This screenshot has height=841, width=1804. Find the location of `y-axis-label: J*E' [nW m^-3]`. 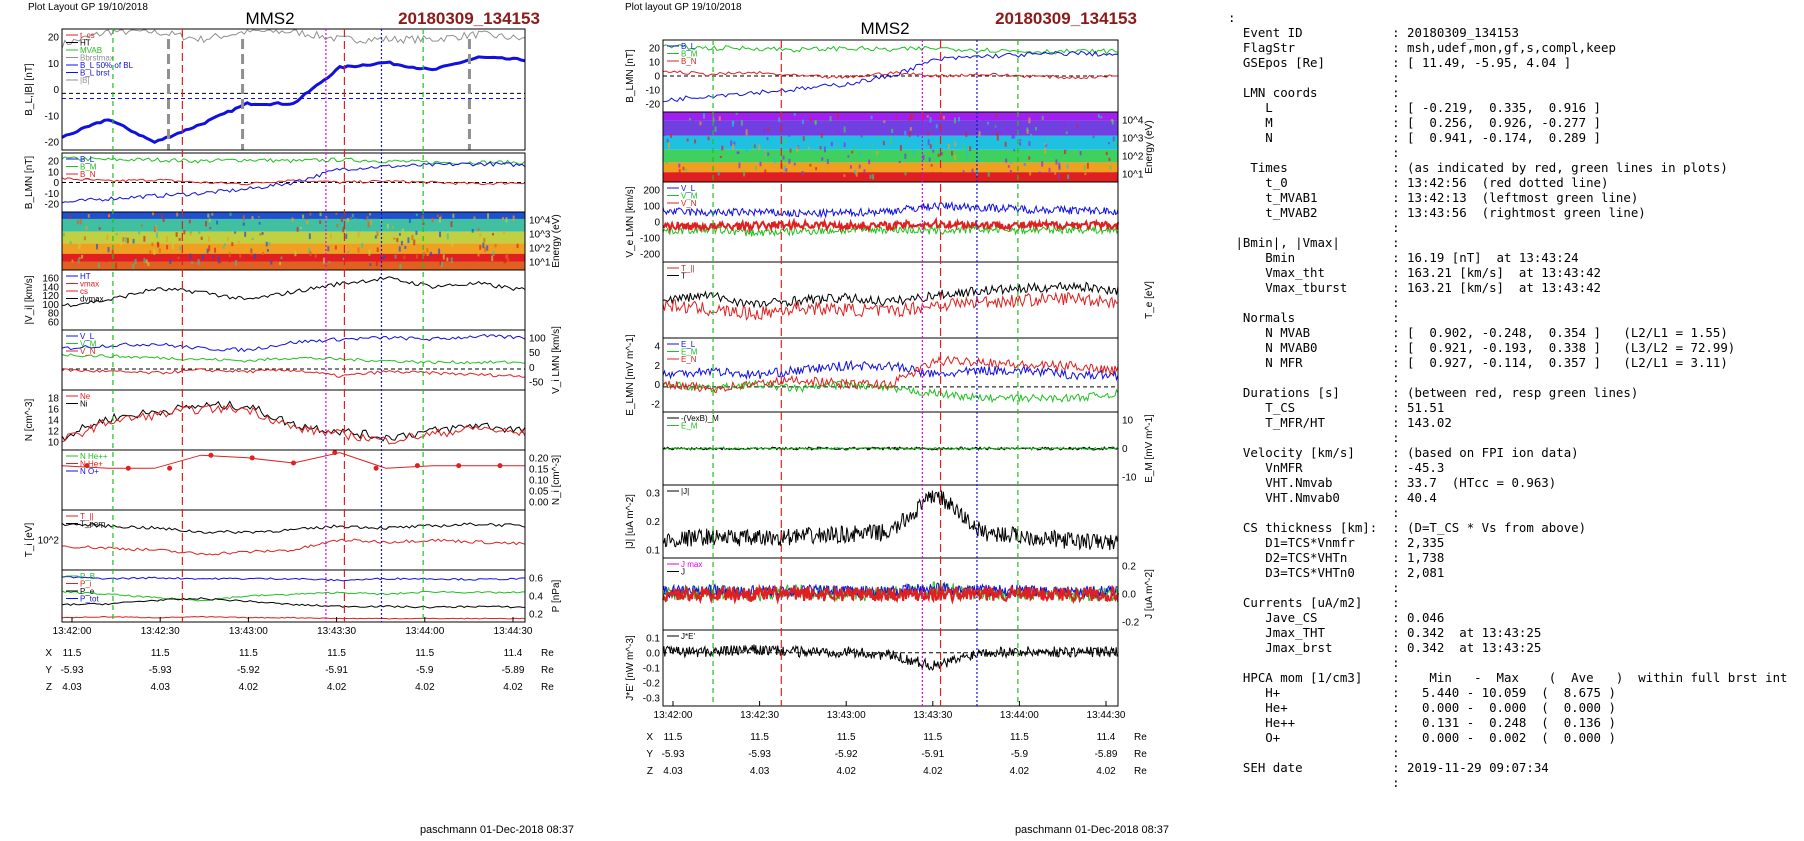

y-axis-label: J*E' [nW m^-3] is located at coordinates (630, 668).